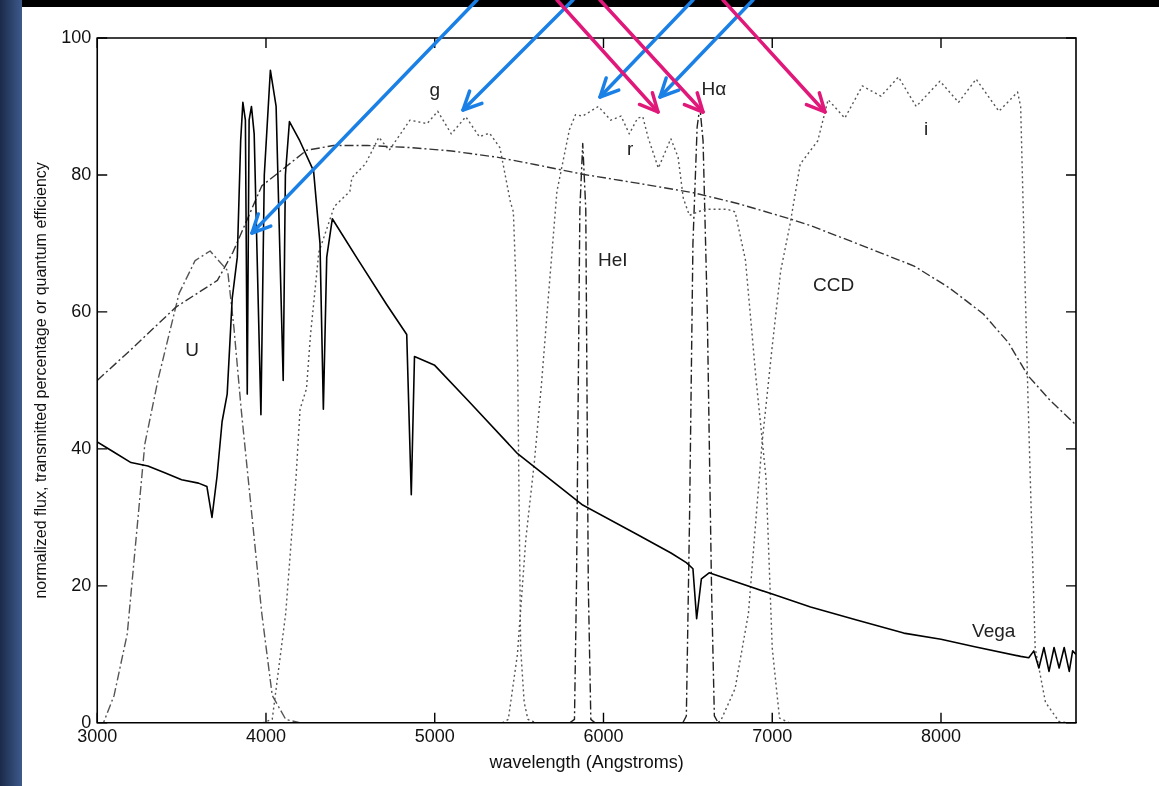  What do you see at coordinates (81, 310) in the screenshot?
I see `y-tick-label: 60` at bounding box center [81, 310].